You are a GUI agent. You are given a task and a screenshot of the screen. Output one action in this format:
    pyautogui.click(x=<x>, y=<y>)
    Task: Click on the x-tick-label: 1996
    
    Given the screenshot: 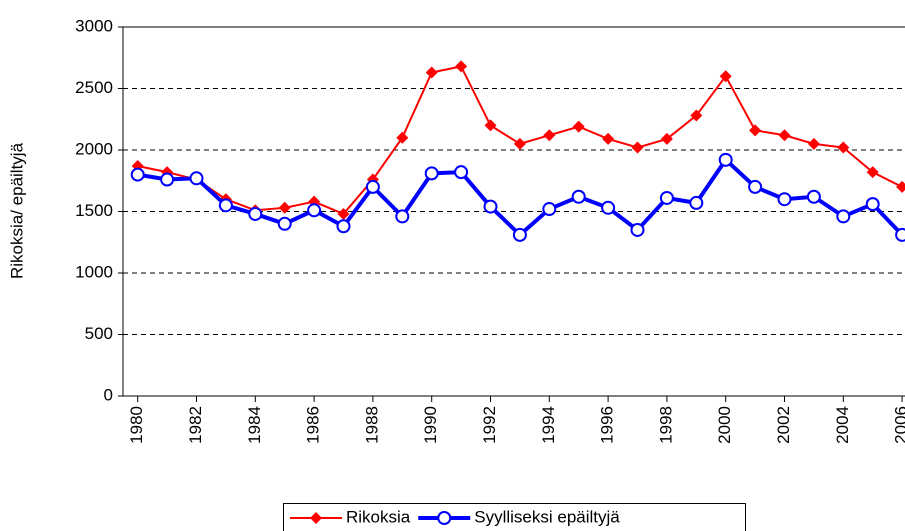 What is the action you would take?
    pyautogui.click(x=607, y=425)
    